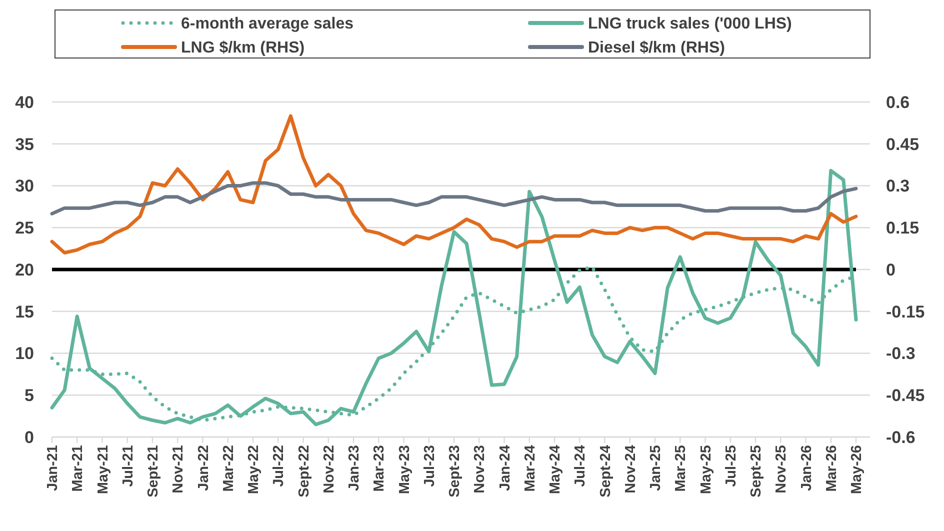  Describe the element at coordinates (690, 24) in the screenshot. I see `legend-label: LNG truck sales ('000 LHS)` at that location.